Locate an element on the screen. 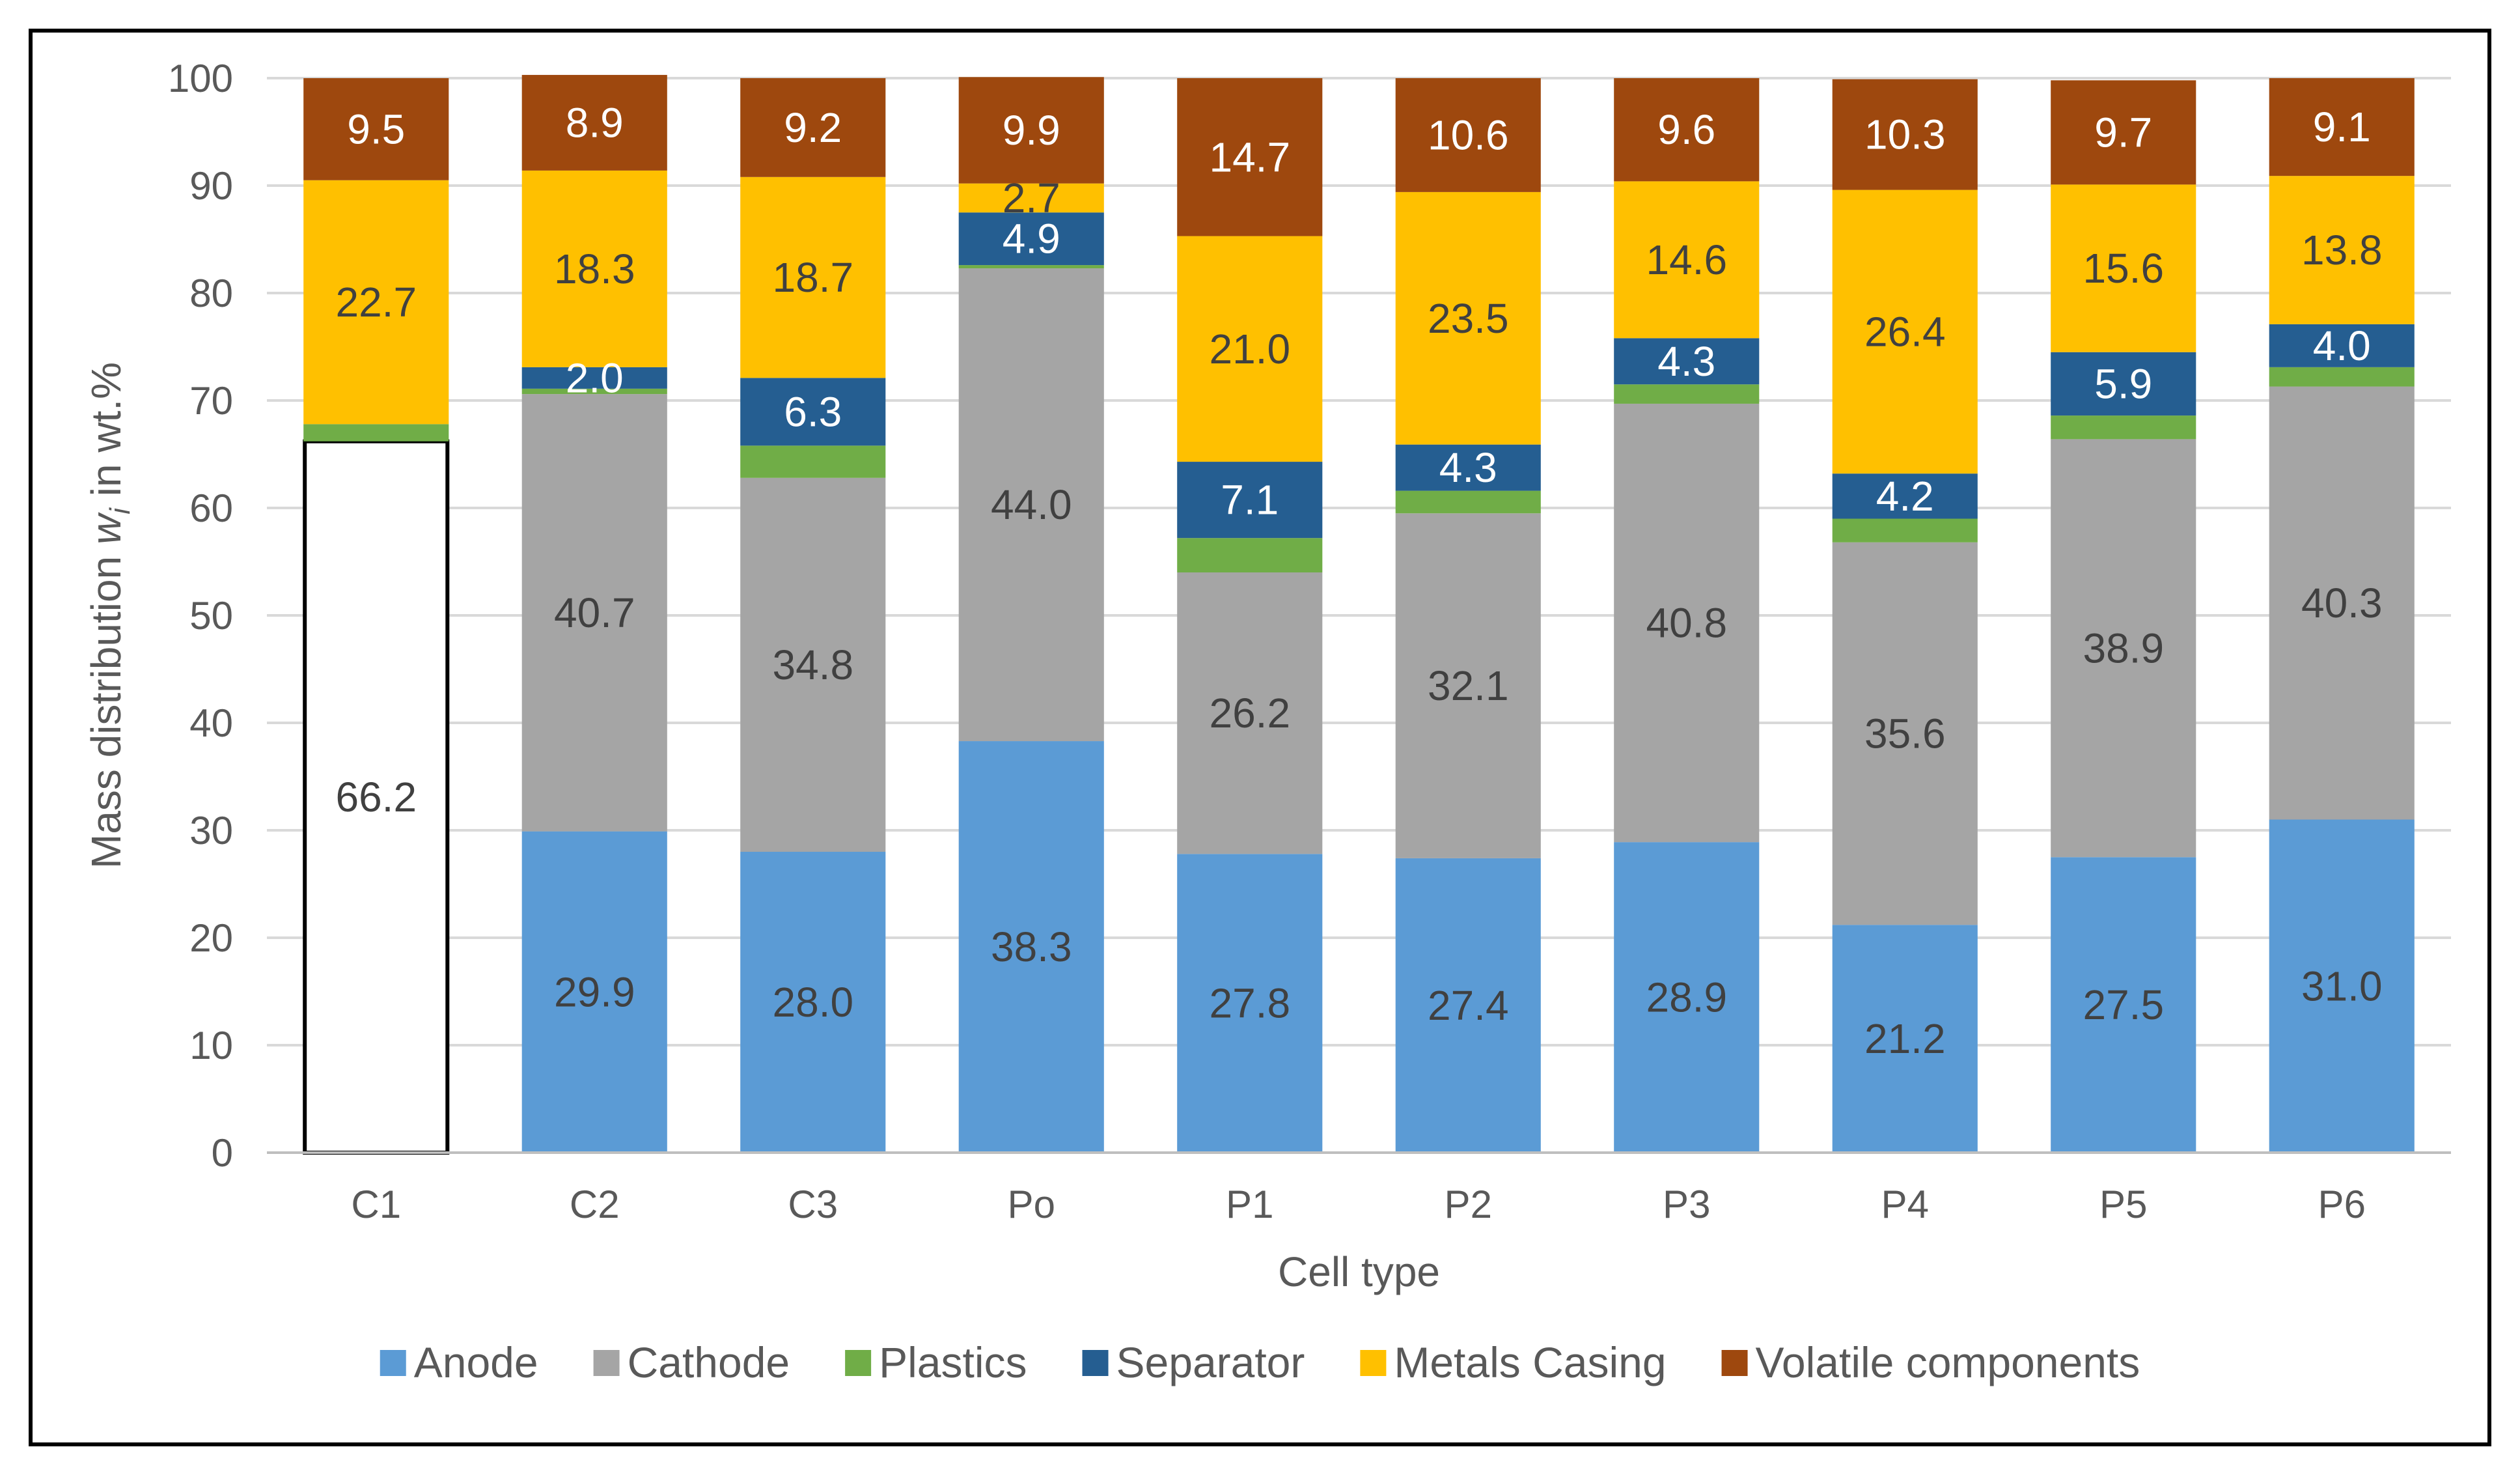  data-label: 40.8 is located at coordinates (1686, 623).